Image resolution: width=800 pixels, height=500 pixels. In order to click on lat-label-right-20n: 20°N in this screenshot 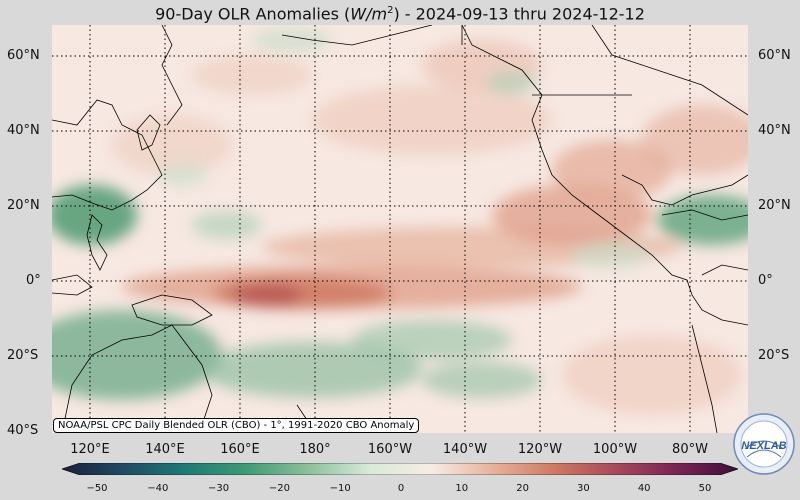, I will do `click(774, 205)`.